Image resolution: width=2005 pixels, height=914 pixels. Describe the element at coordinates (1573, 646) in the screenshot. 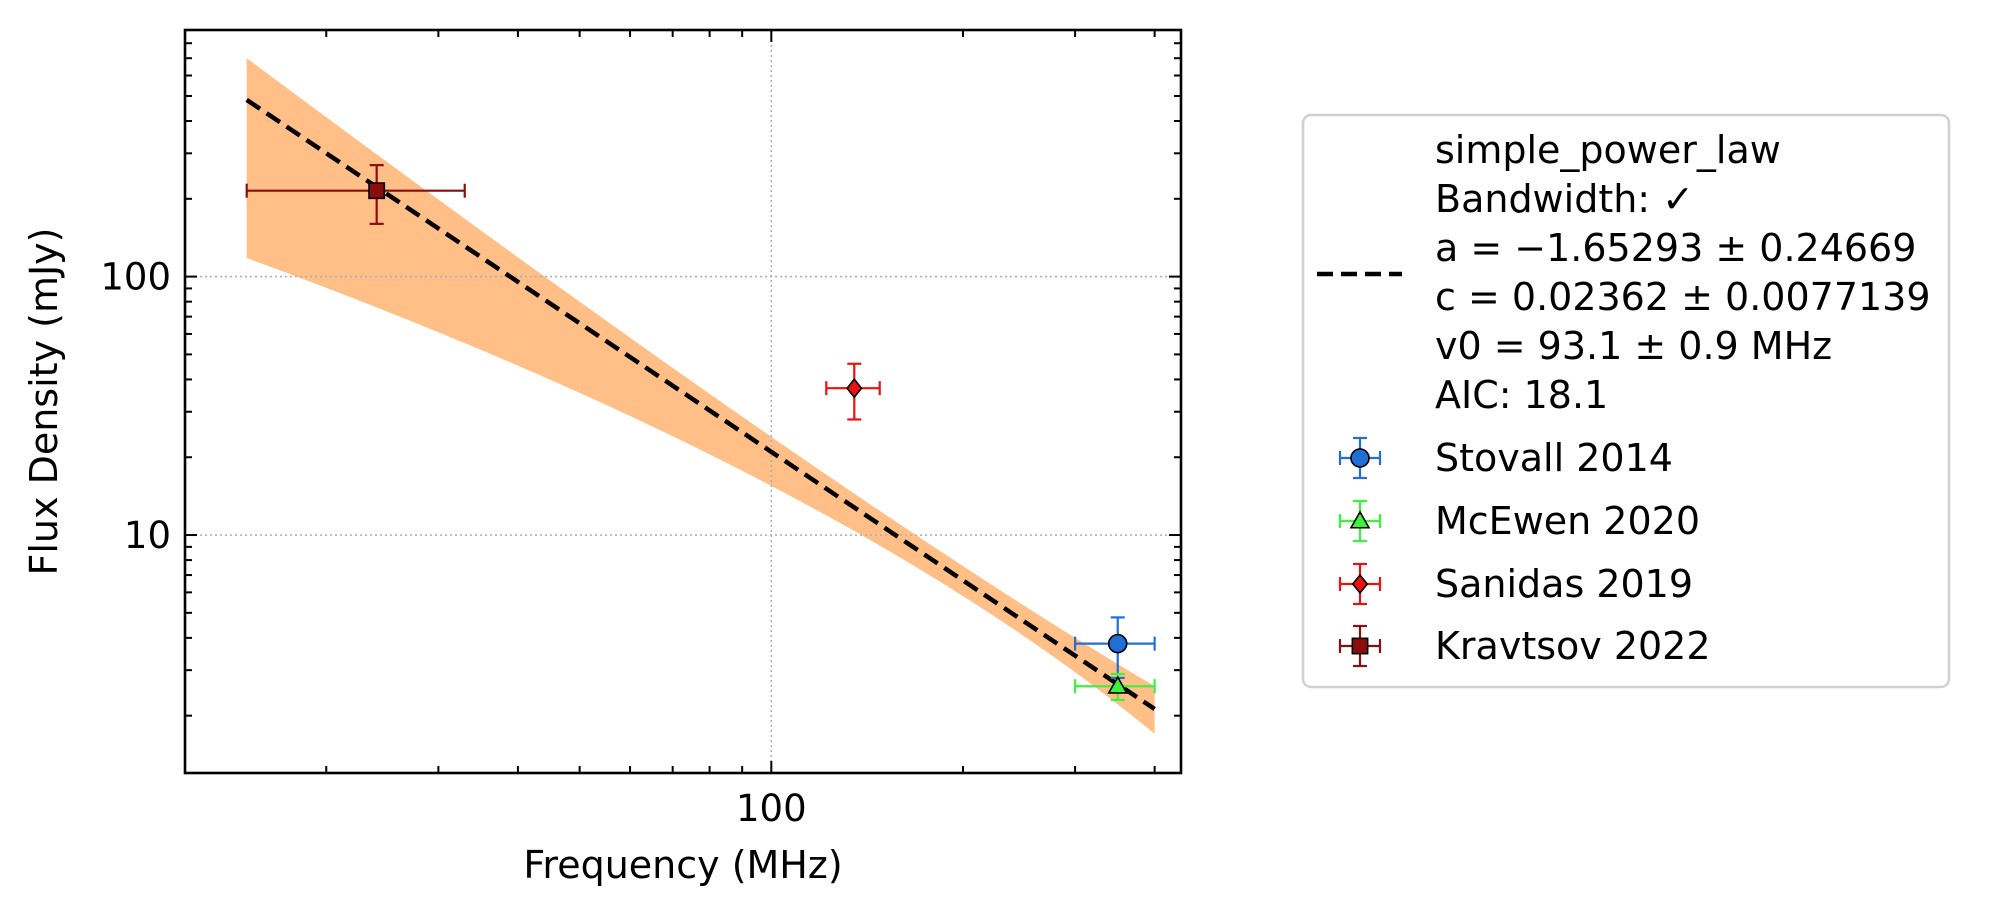

I see `legend-label-kravtsov-2022: Kravtsov 2022` at that location.